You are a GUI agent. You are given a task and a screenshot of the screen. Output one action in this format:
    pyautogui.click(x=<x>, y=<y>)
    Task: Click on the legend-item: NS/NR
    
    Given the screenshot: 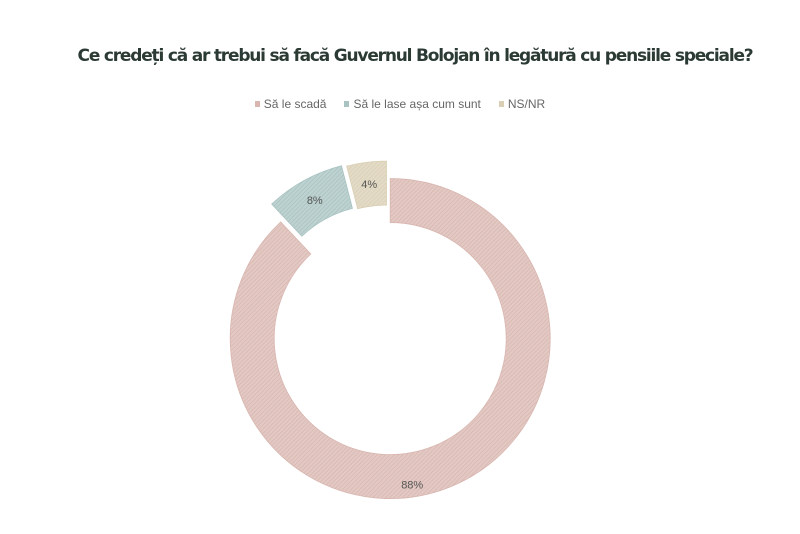 What is the action you would take?
    pyautogui.click(x=522, y=104)
    